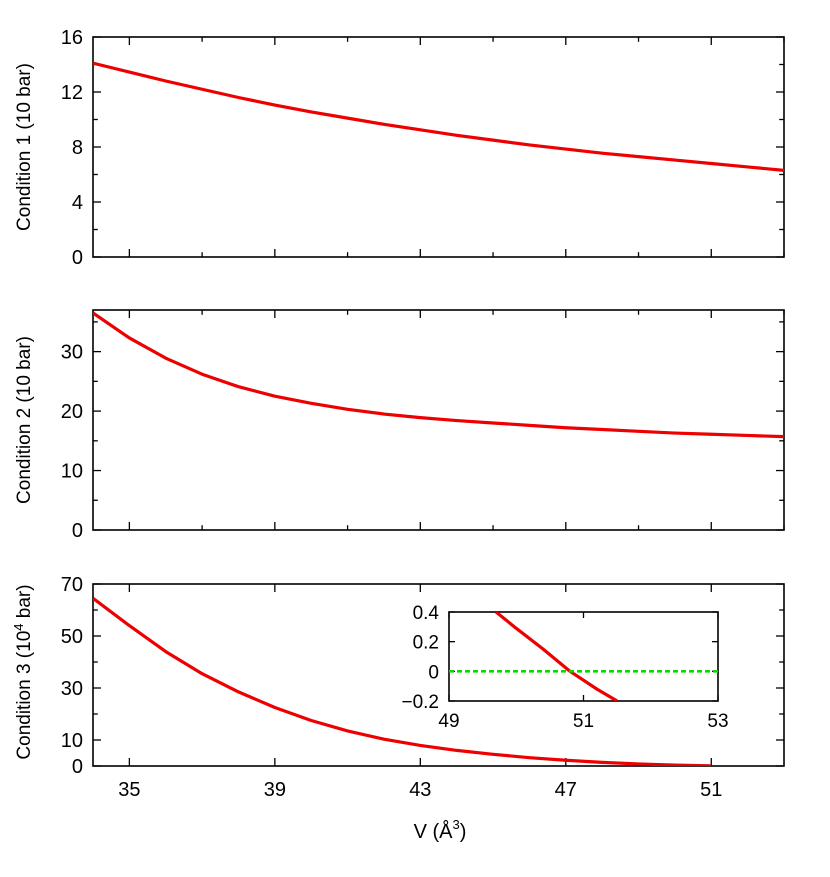 The width and height of the screenshot is (830, 877). I want to click on panel-inset: 49 51 53 −0.2 0 0.2 0.4, so click(564, 667).